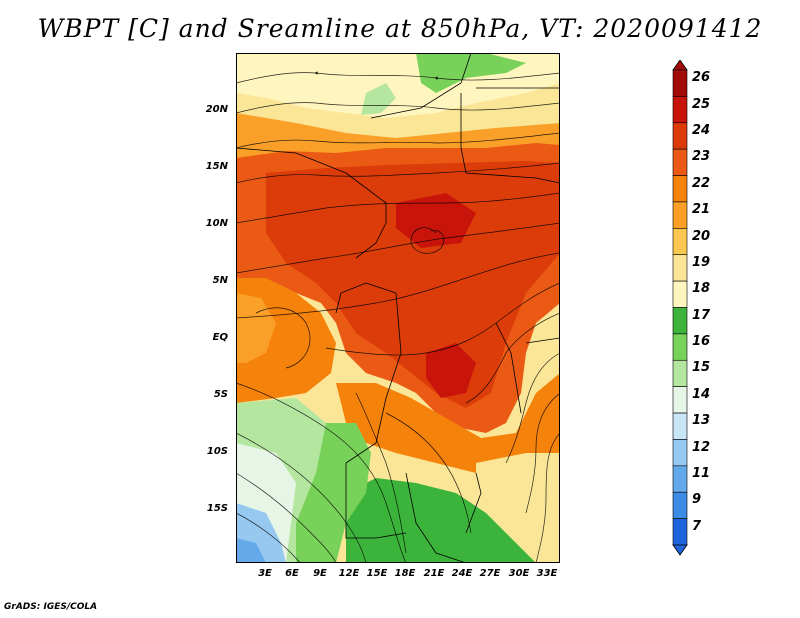  I want to click on lat-label-15n: 15N, so click(216, 166).